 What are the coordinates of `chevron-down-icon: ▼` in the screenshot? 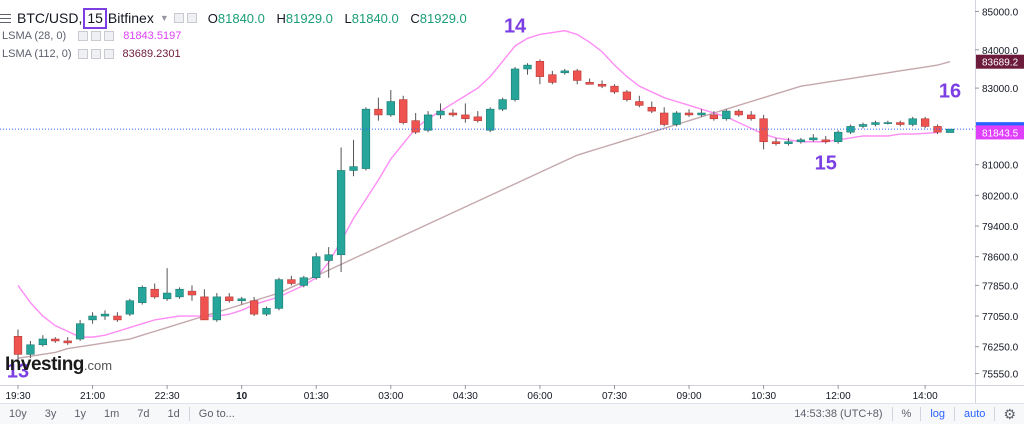 It's located at (164, 18).